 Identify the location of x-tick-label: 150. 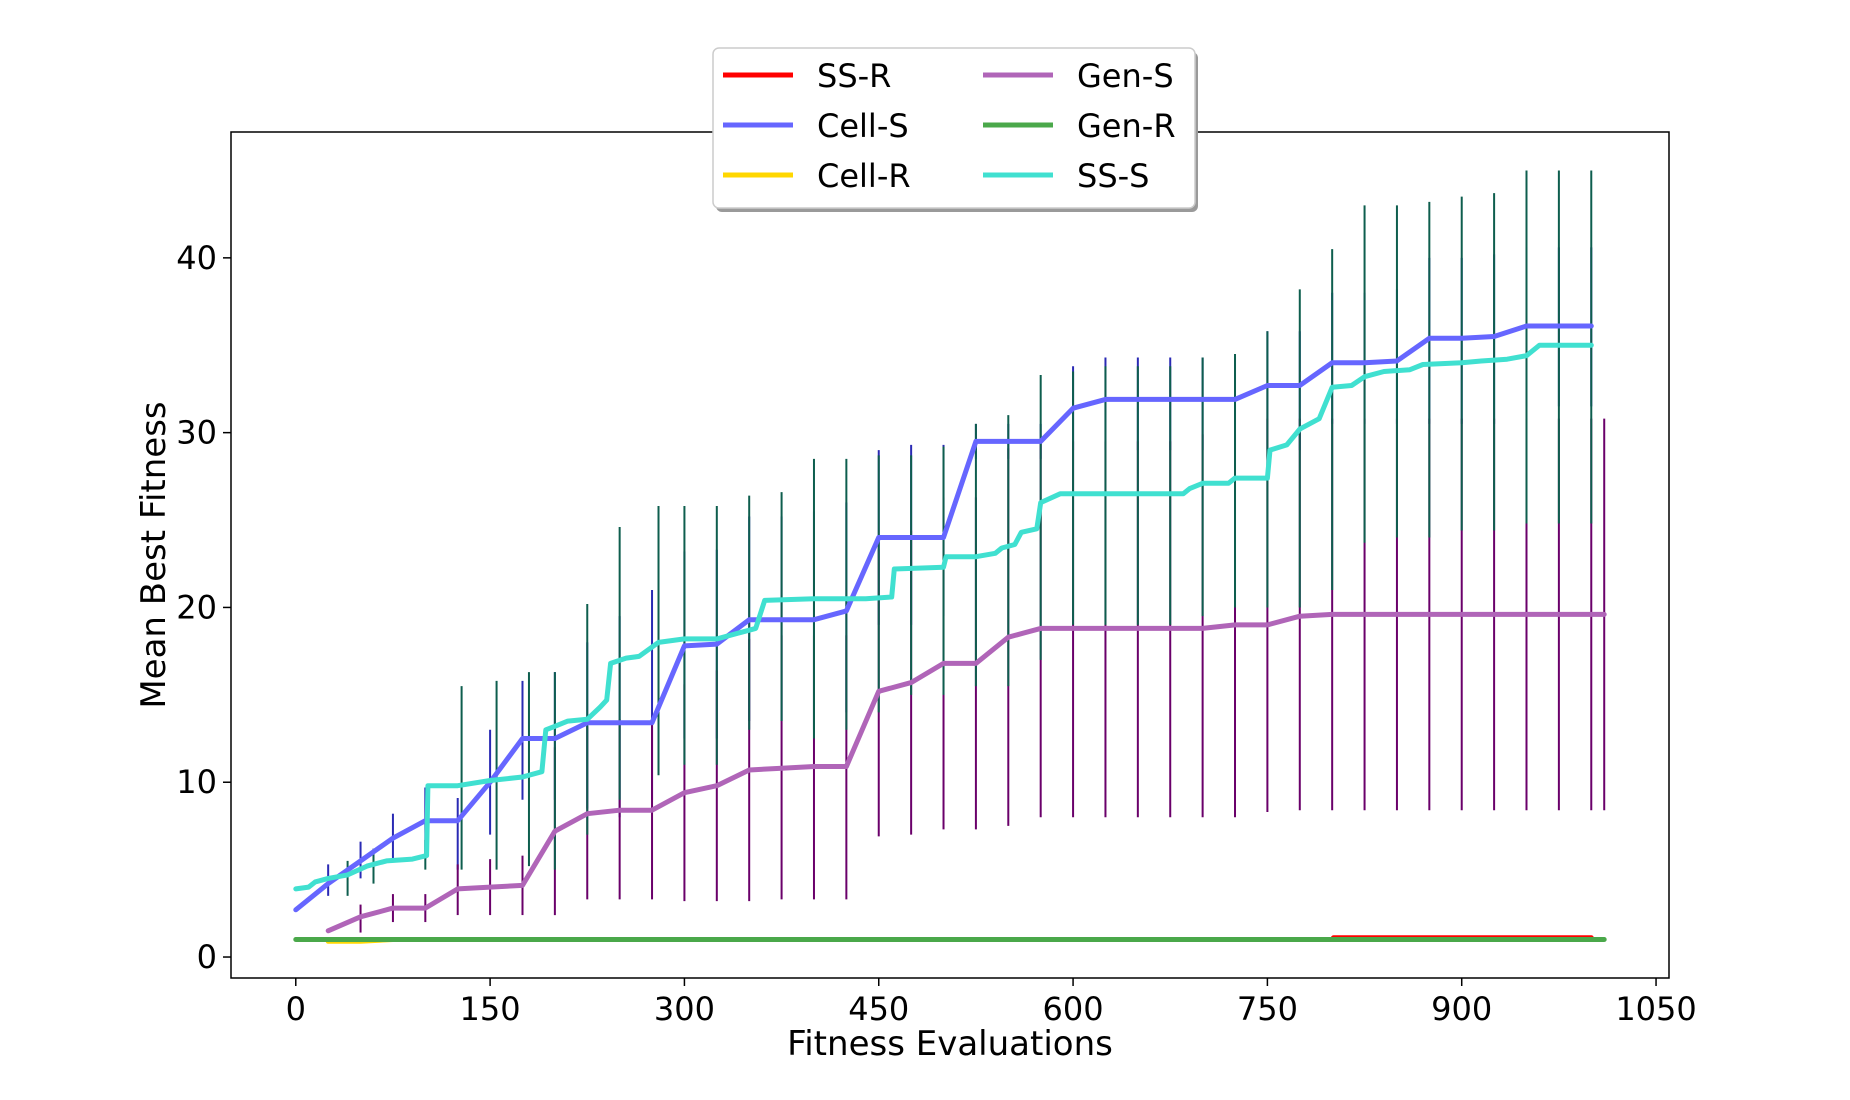
(490, 1009).